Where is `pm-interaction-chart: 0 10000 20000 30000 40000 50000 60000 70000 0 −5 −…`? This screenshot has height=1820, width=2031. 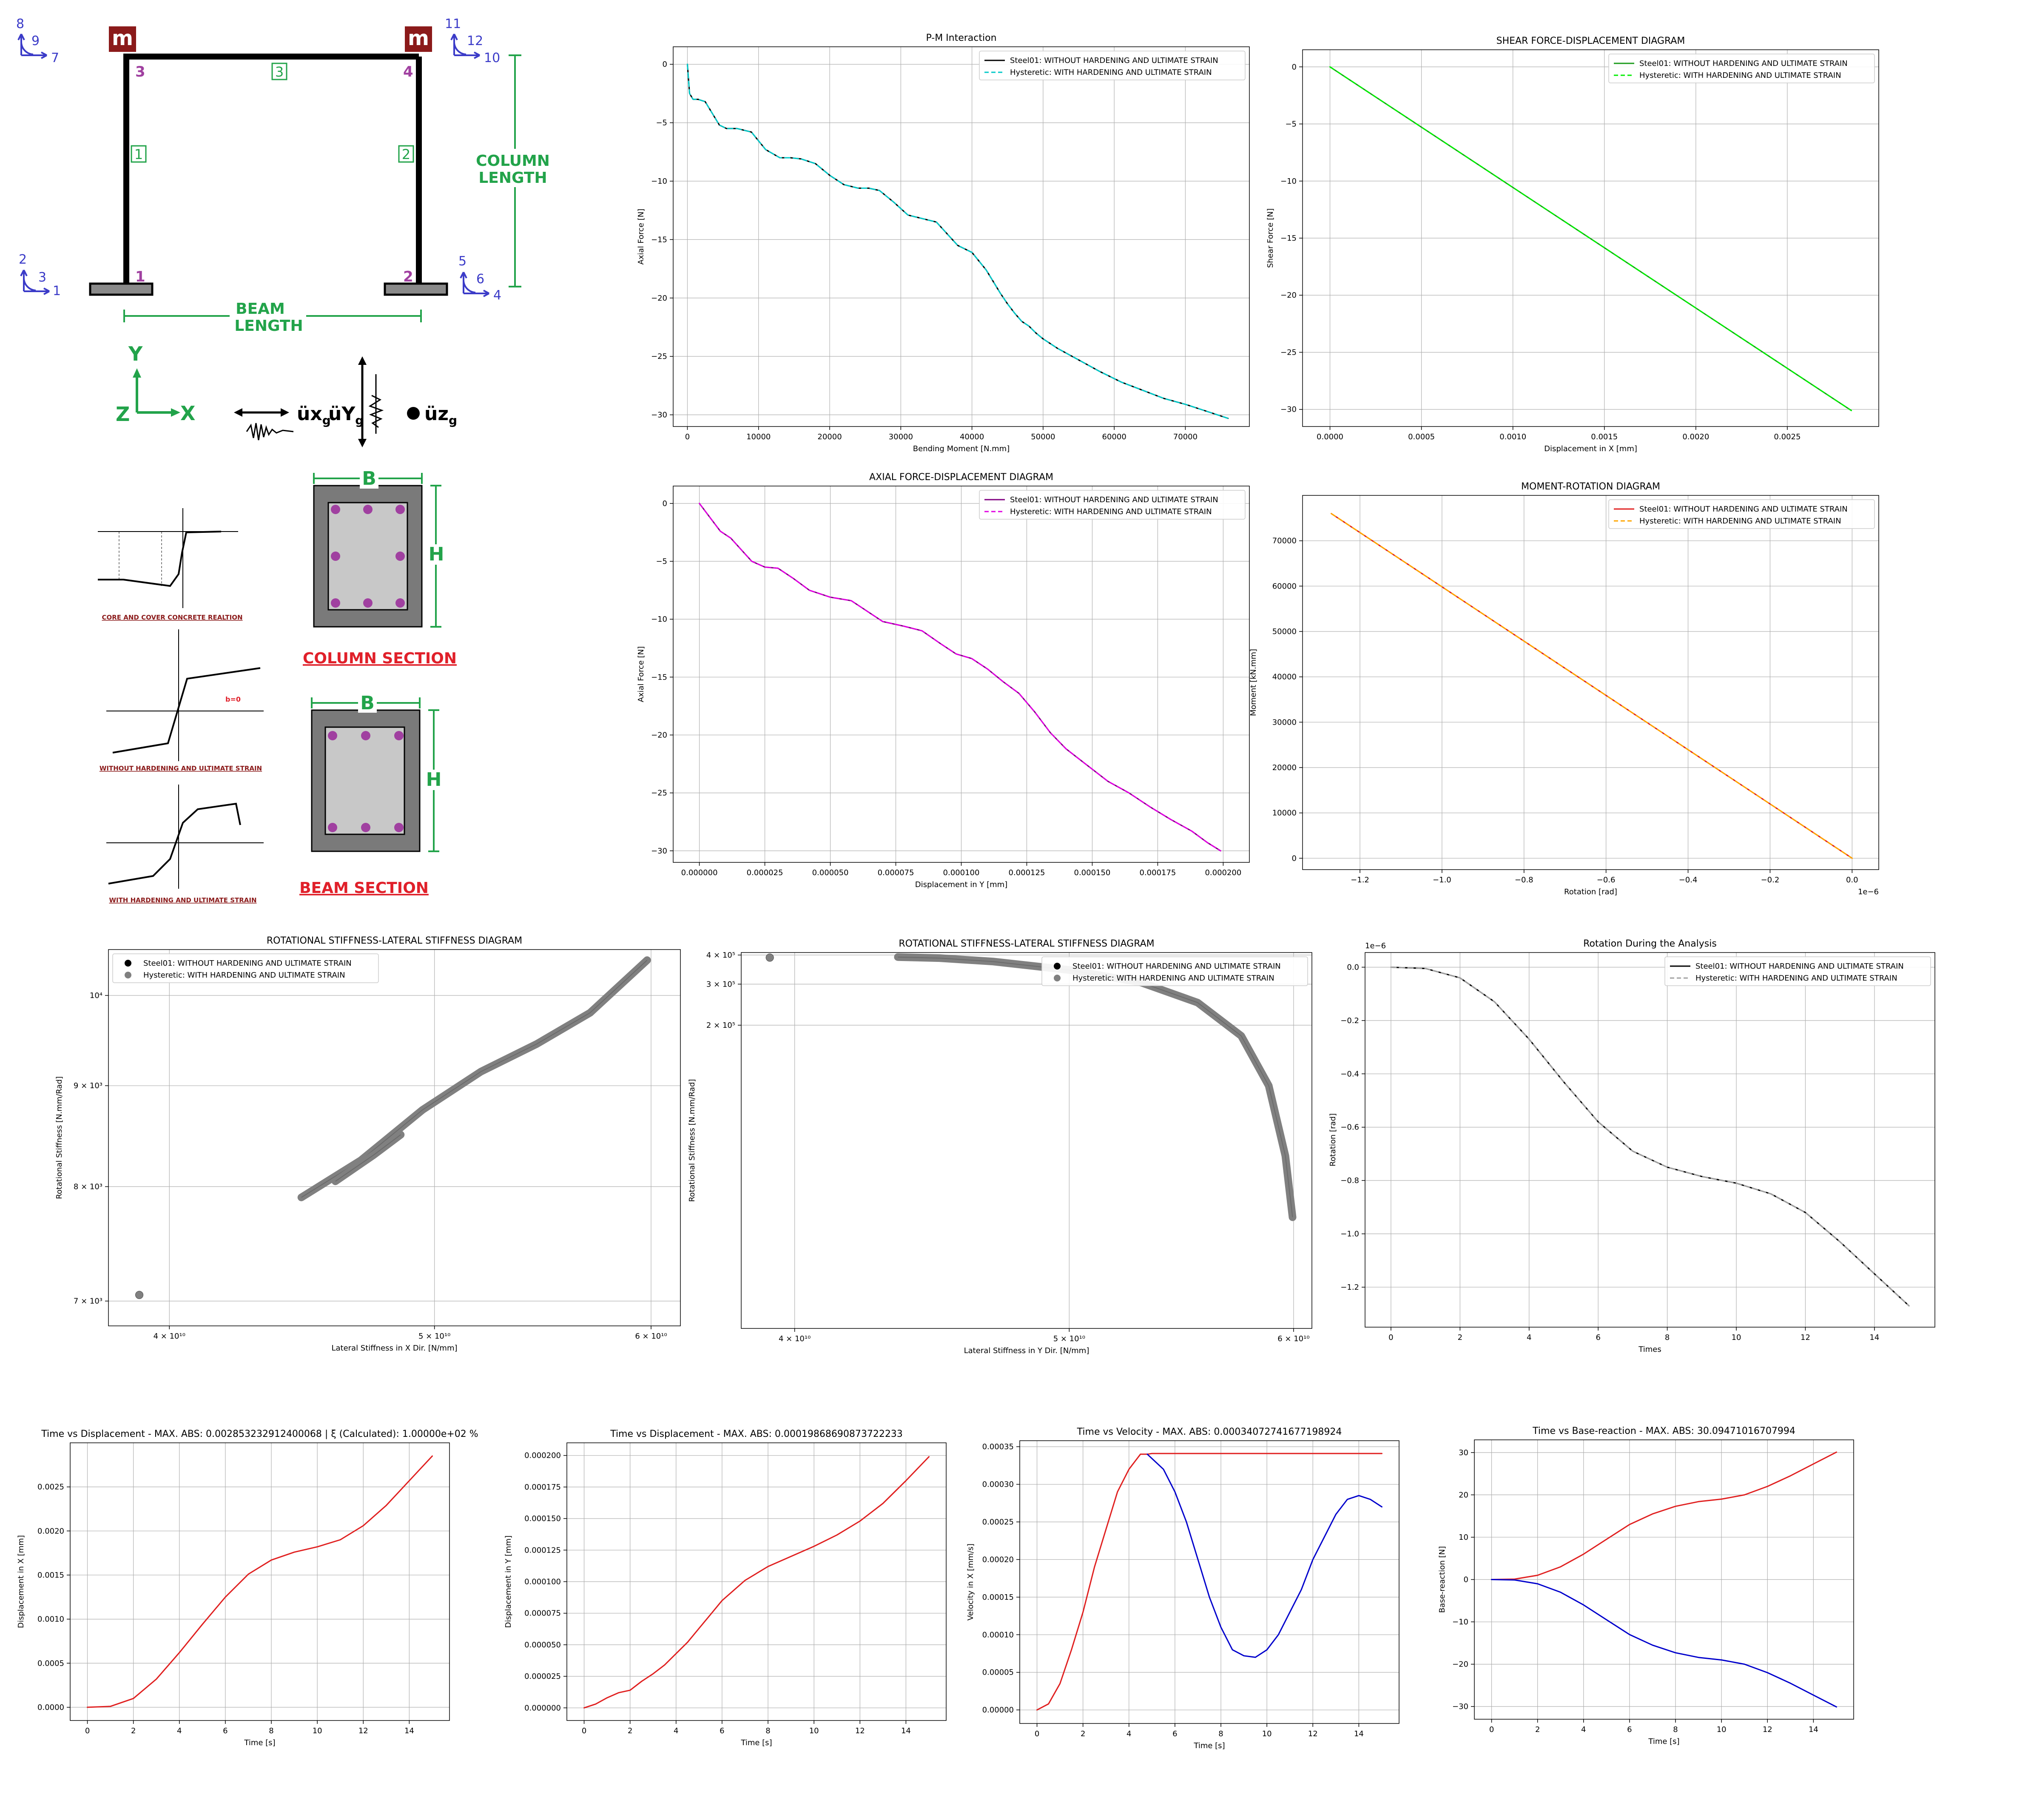
pm-interaction-chart: 0 10000 20000 30000 40000 50000 60000 70000 0 −5 −… is located at coordinates (943, 243).